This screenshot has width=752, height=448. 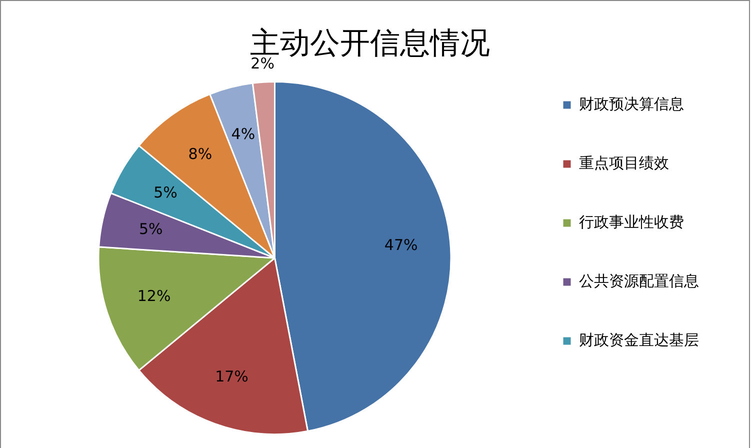 I want to click on data-label: 4%, so click(x=243, y=133).